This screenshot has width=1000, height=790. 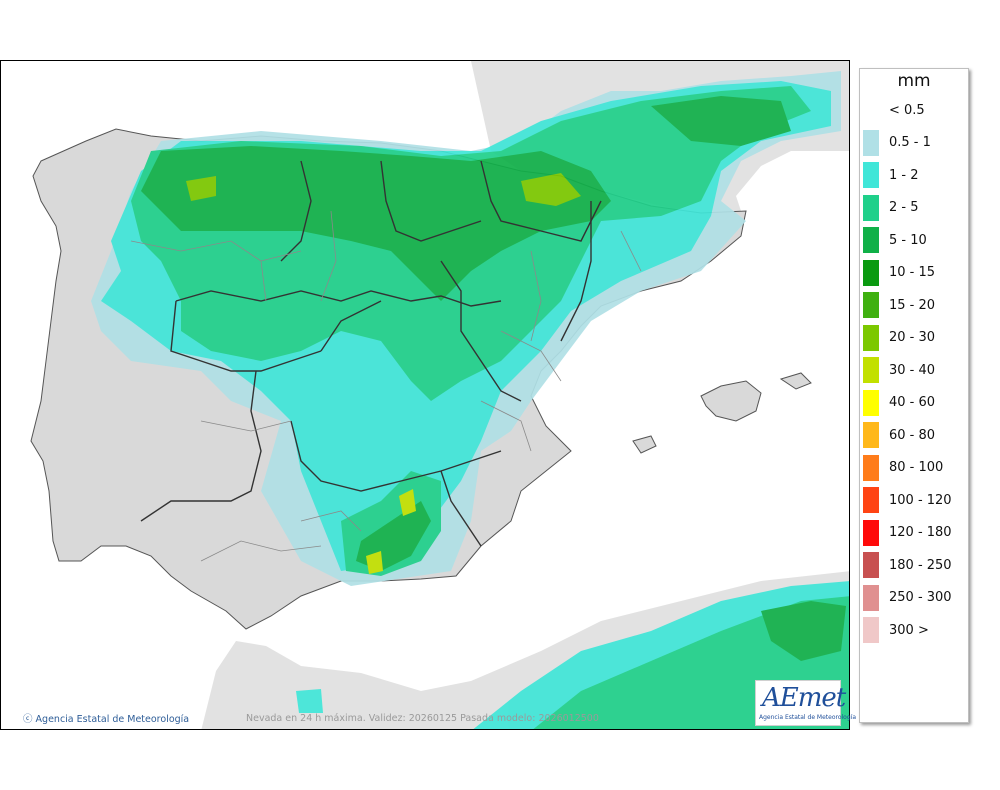 What do you see at coordinates (912, 402) in the screenshot?
I see `legend-label: 40 - 60` at bounding box center [912, 402].